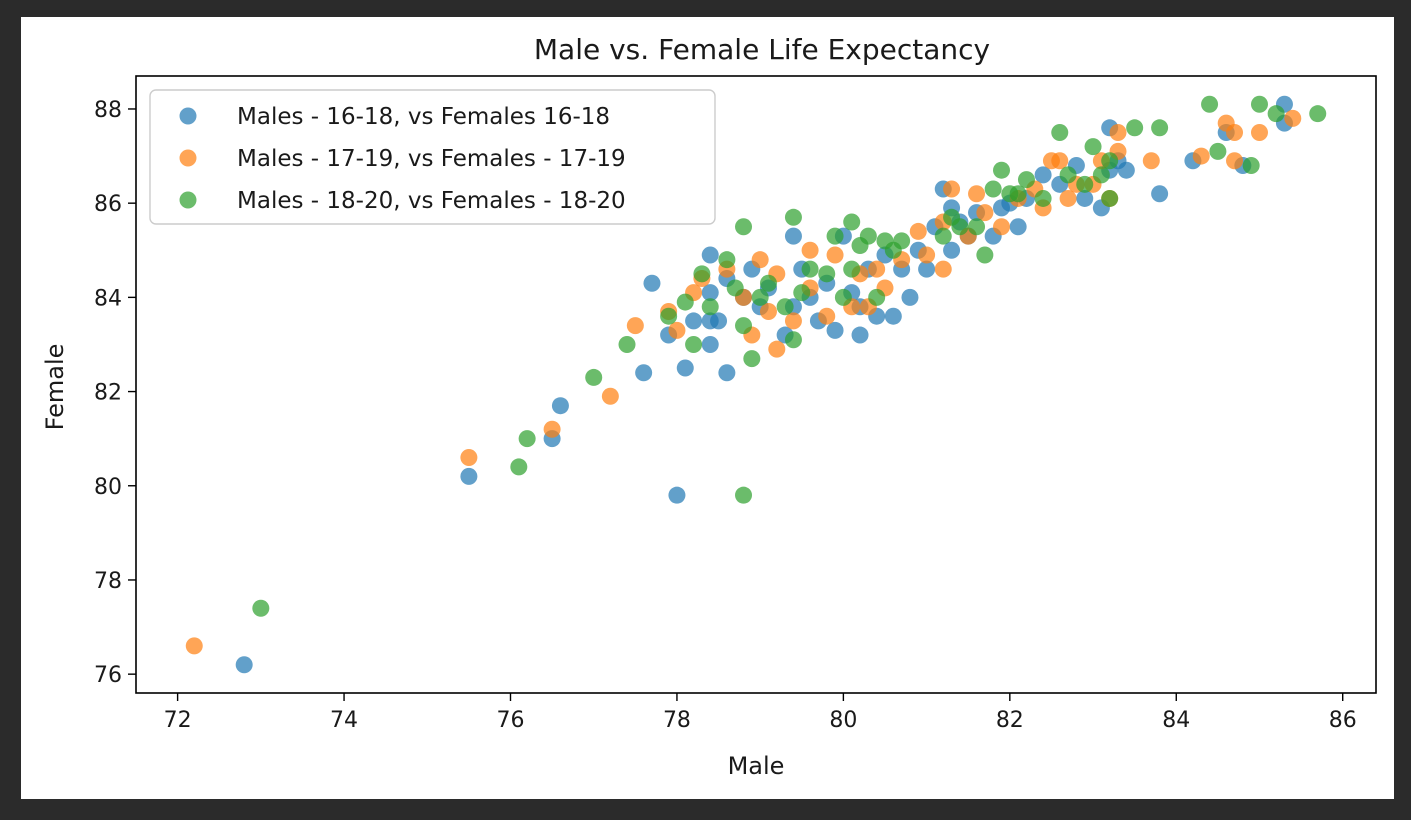 Image resolution: width=1411 pixels, height=820 pixels. I want to click on legend-box, so click(432, 157).